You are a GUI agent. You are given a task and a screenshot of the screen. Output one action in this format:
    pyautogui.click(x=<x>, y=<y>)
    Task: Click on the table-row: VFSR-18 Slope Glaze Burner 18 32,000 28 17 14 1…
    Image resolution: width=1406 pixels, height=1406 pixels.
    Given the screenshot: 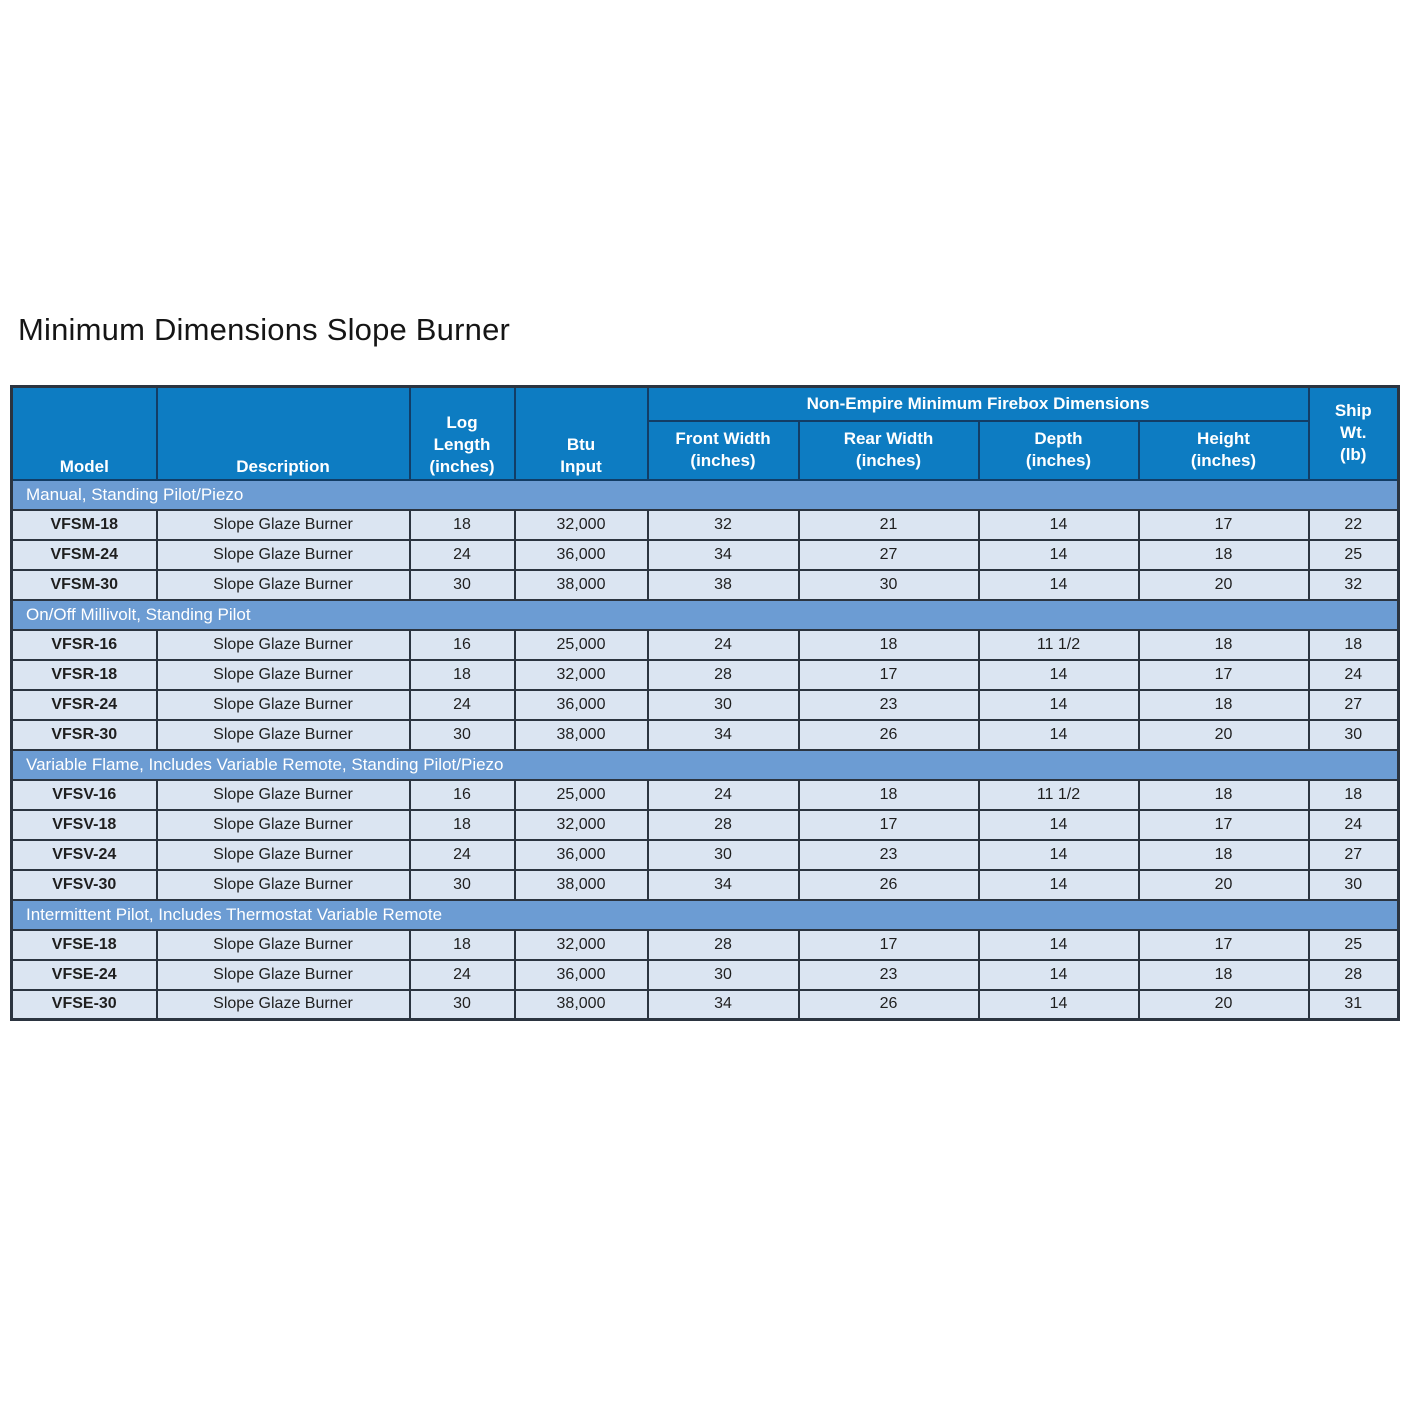 What is the action you would take?
    pyautogui.click(x=705, y=674)
    